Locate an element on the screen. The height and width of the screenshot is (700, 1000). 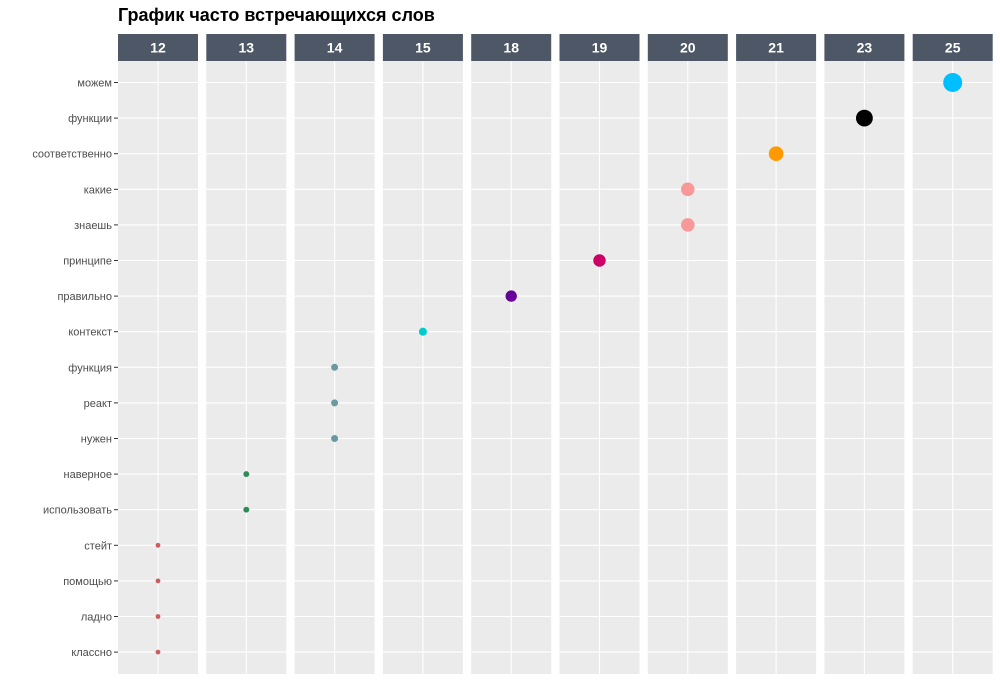
facet-strip-label: 19 is located at coordinates (600, 48).